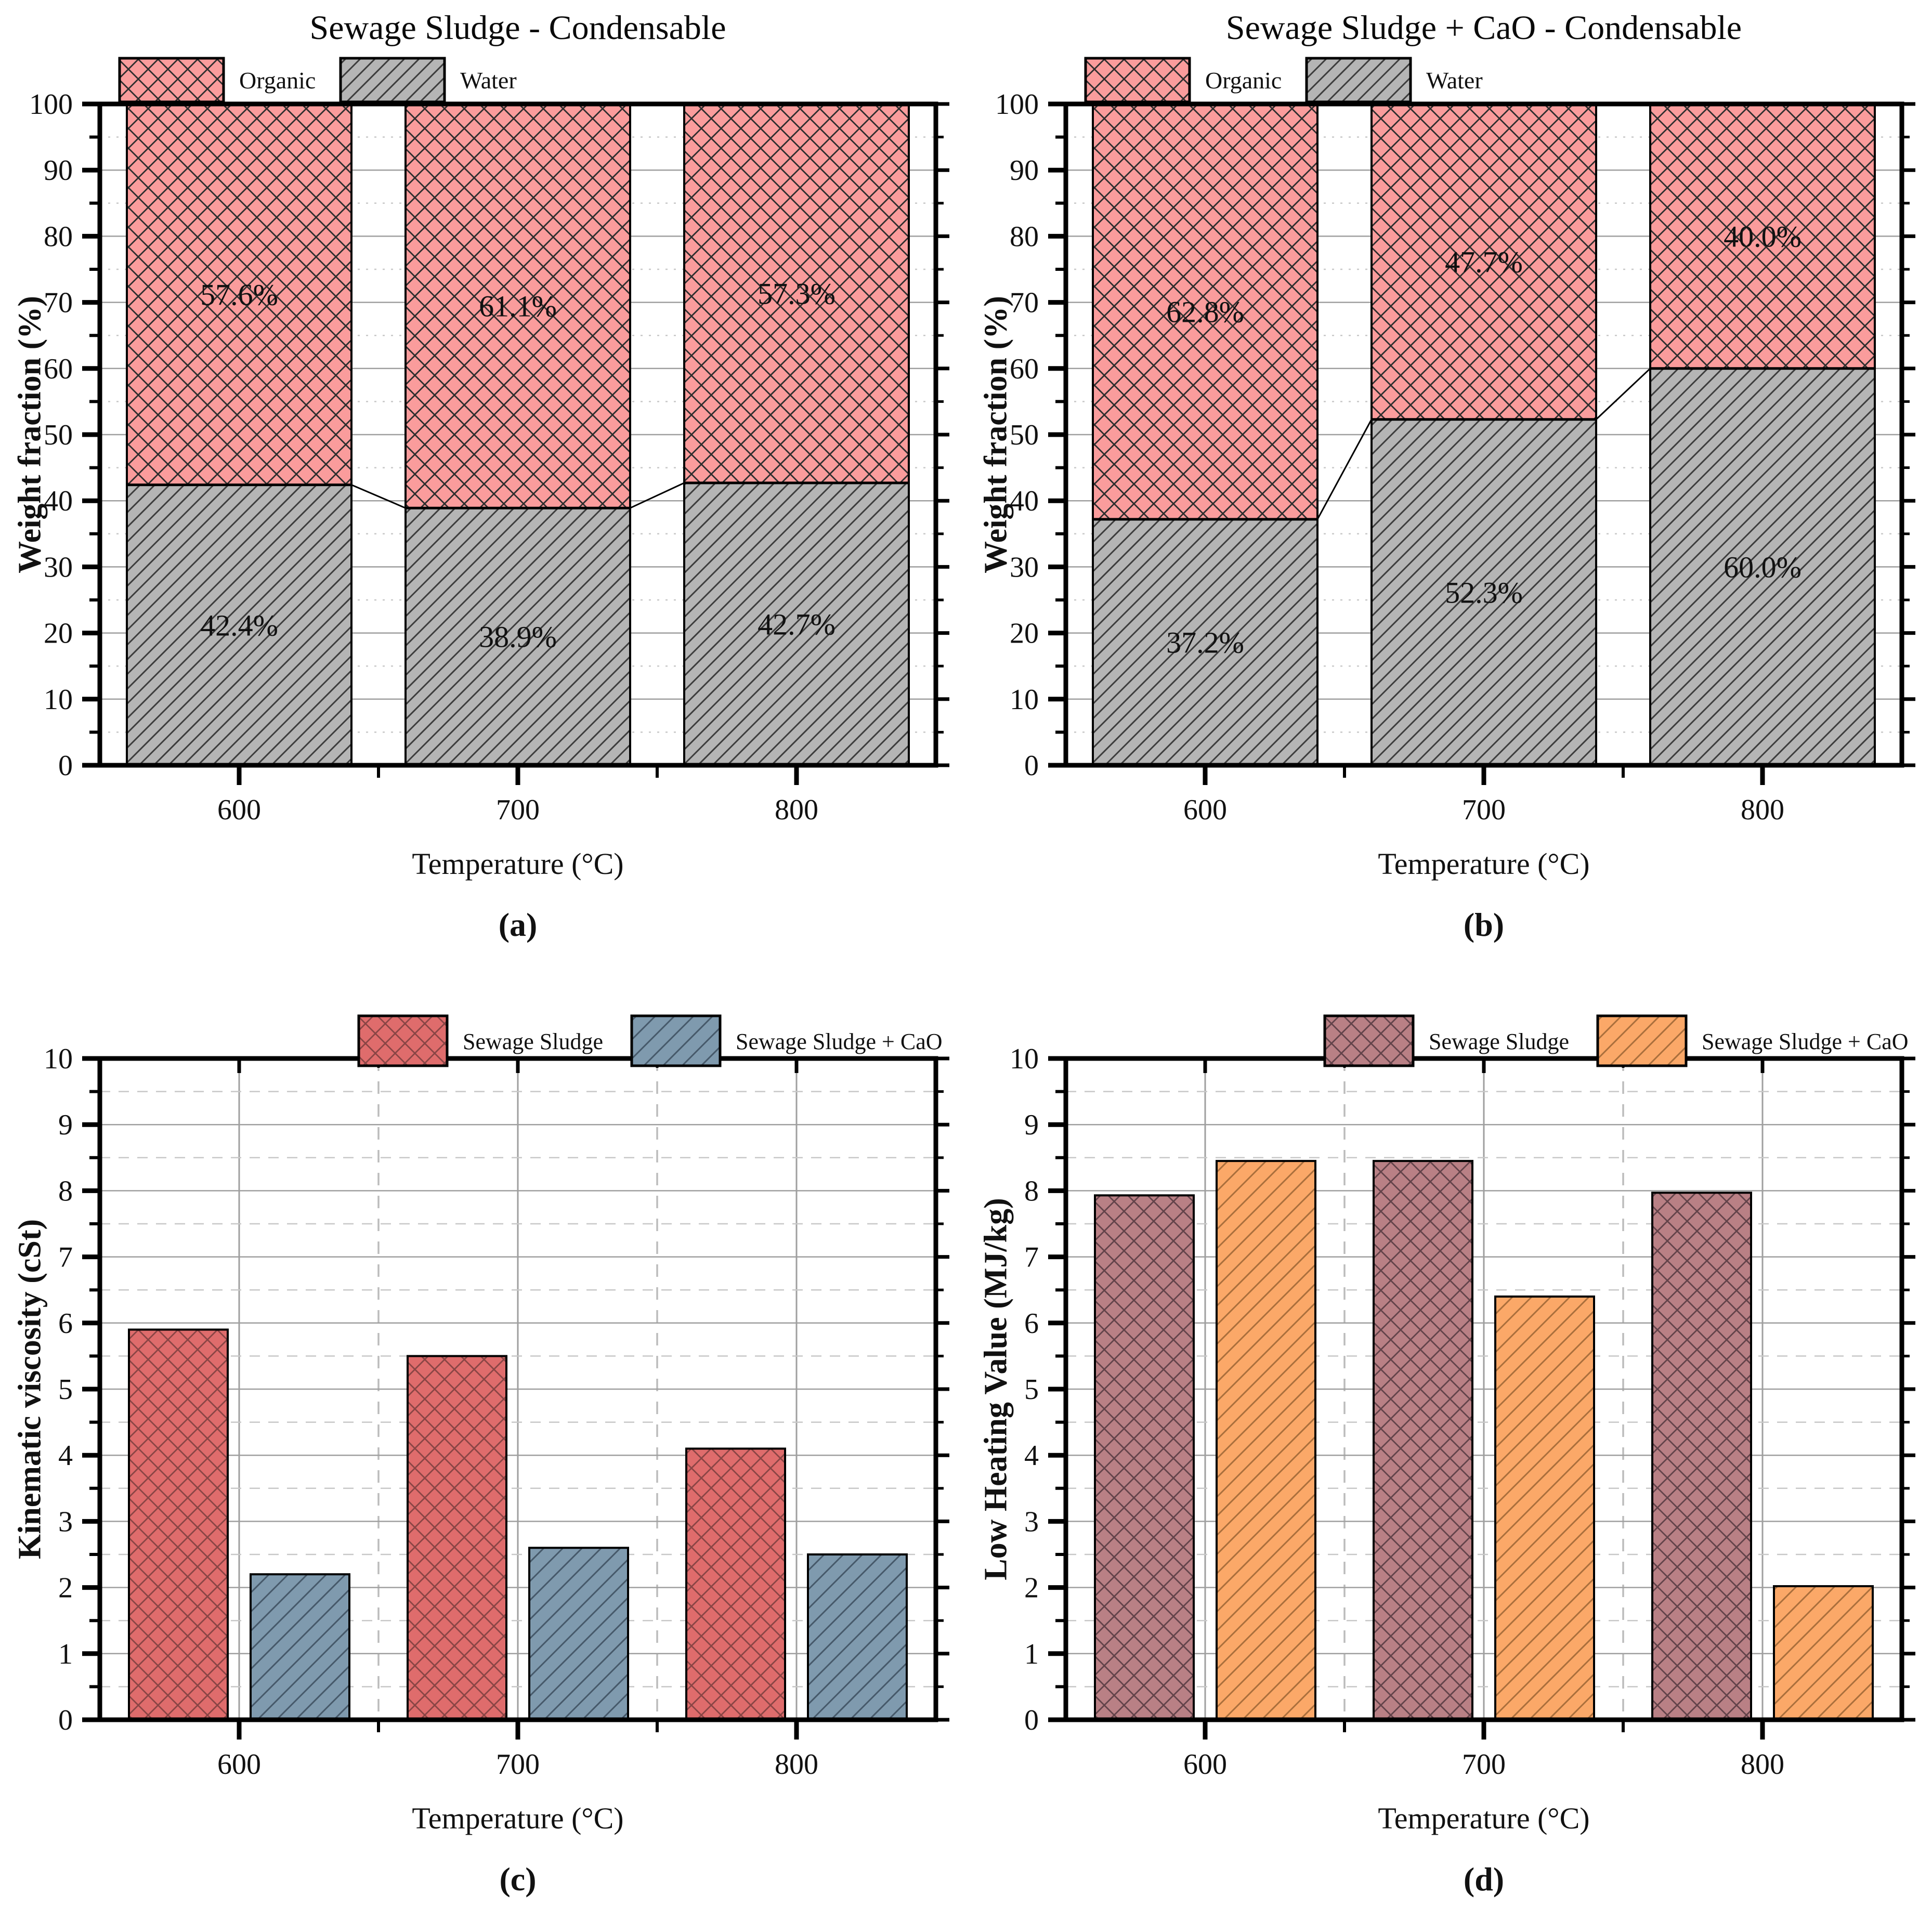 This screenshot has height=1909, width=1932. I want to click on bar-label: 37.2%, so click(1205, 642).